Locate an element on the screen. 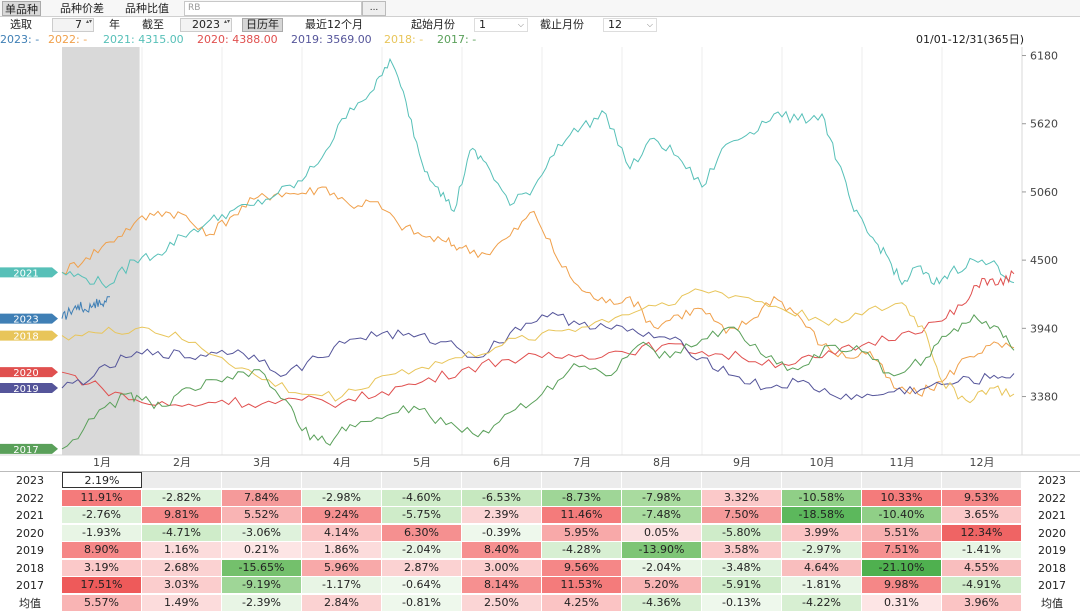 Image resolution: width=1080 pixels, height=612 pixels. end-month-select: 12 ⌵ is located at coordinates (630, 25).